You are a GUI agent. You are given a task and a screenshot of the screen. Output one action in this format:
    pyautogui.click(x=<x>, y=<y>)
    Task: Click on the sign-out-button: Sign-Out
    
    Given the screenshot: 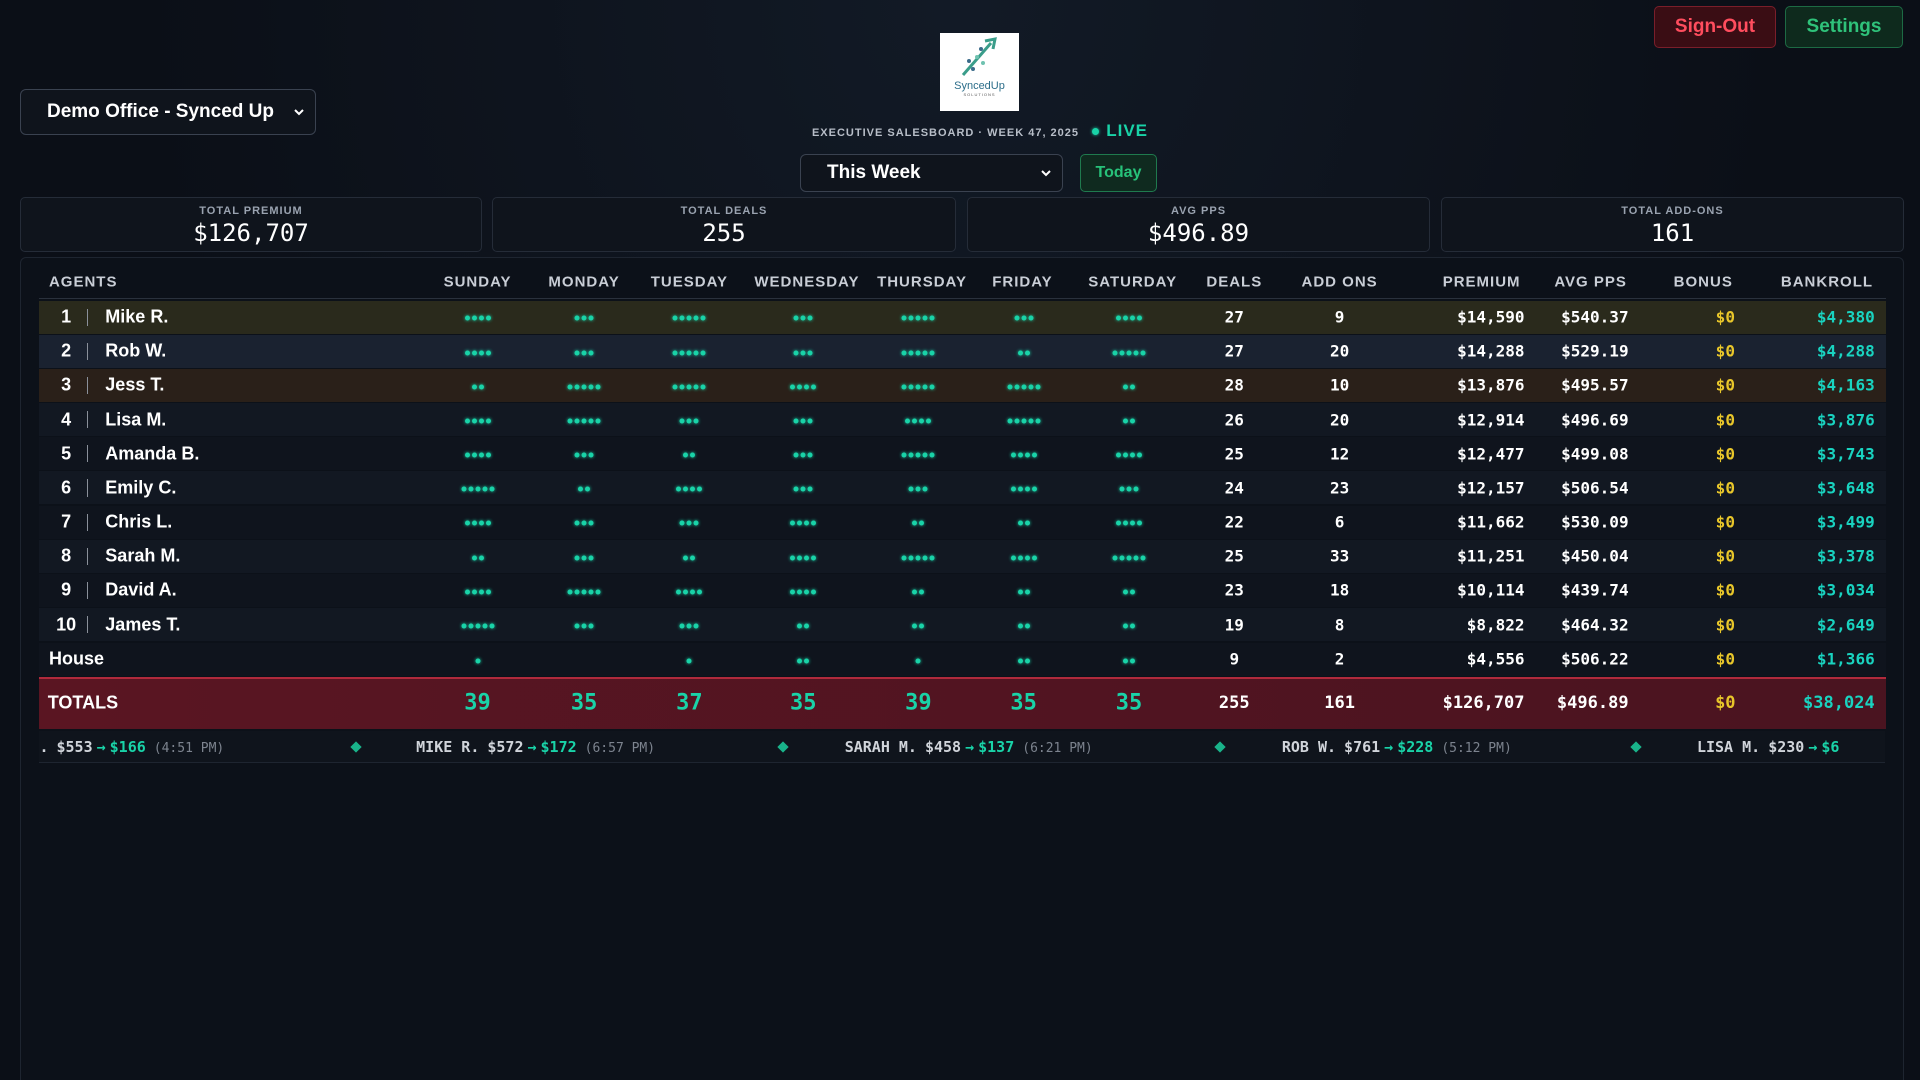 What is the action you would take?
    pyautogui.click(x=1715, y=27)
    